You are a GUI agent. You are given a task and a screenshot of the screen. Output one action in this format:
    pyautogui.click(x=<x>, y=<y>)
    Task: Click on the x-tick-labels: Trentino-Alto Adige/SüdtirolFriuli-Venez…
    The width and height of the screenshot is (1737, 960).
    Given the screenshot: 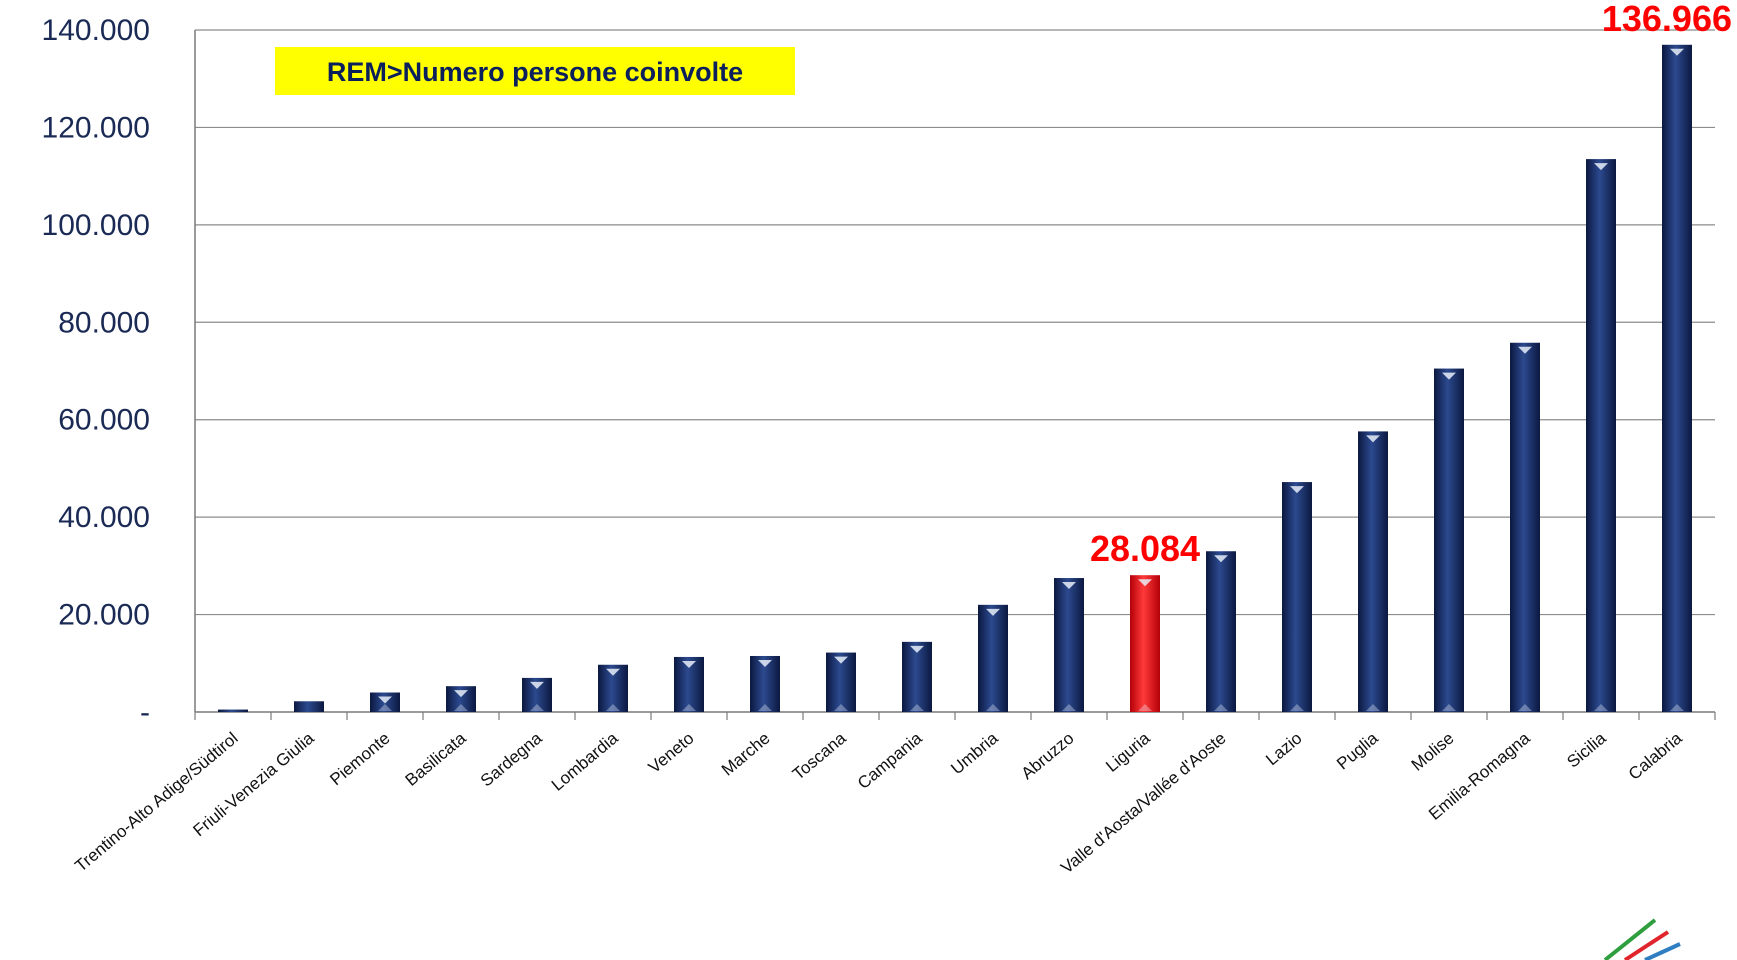 What is the action you would take?
    pyautogui.click(x=878, y=802)
    